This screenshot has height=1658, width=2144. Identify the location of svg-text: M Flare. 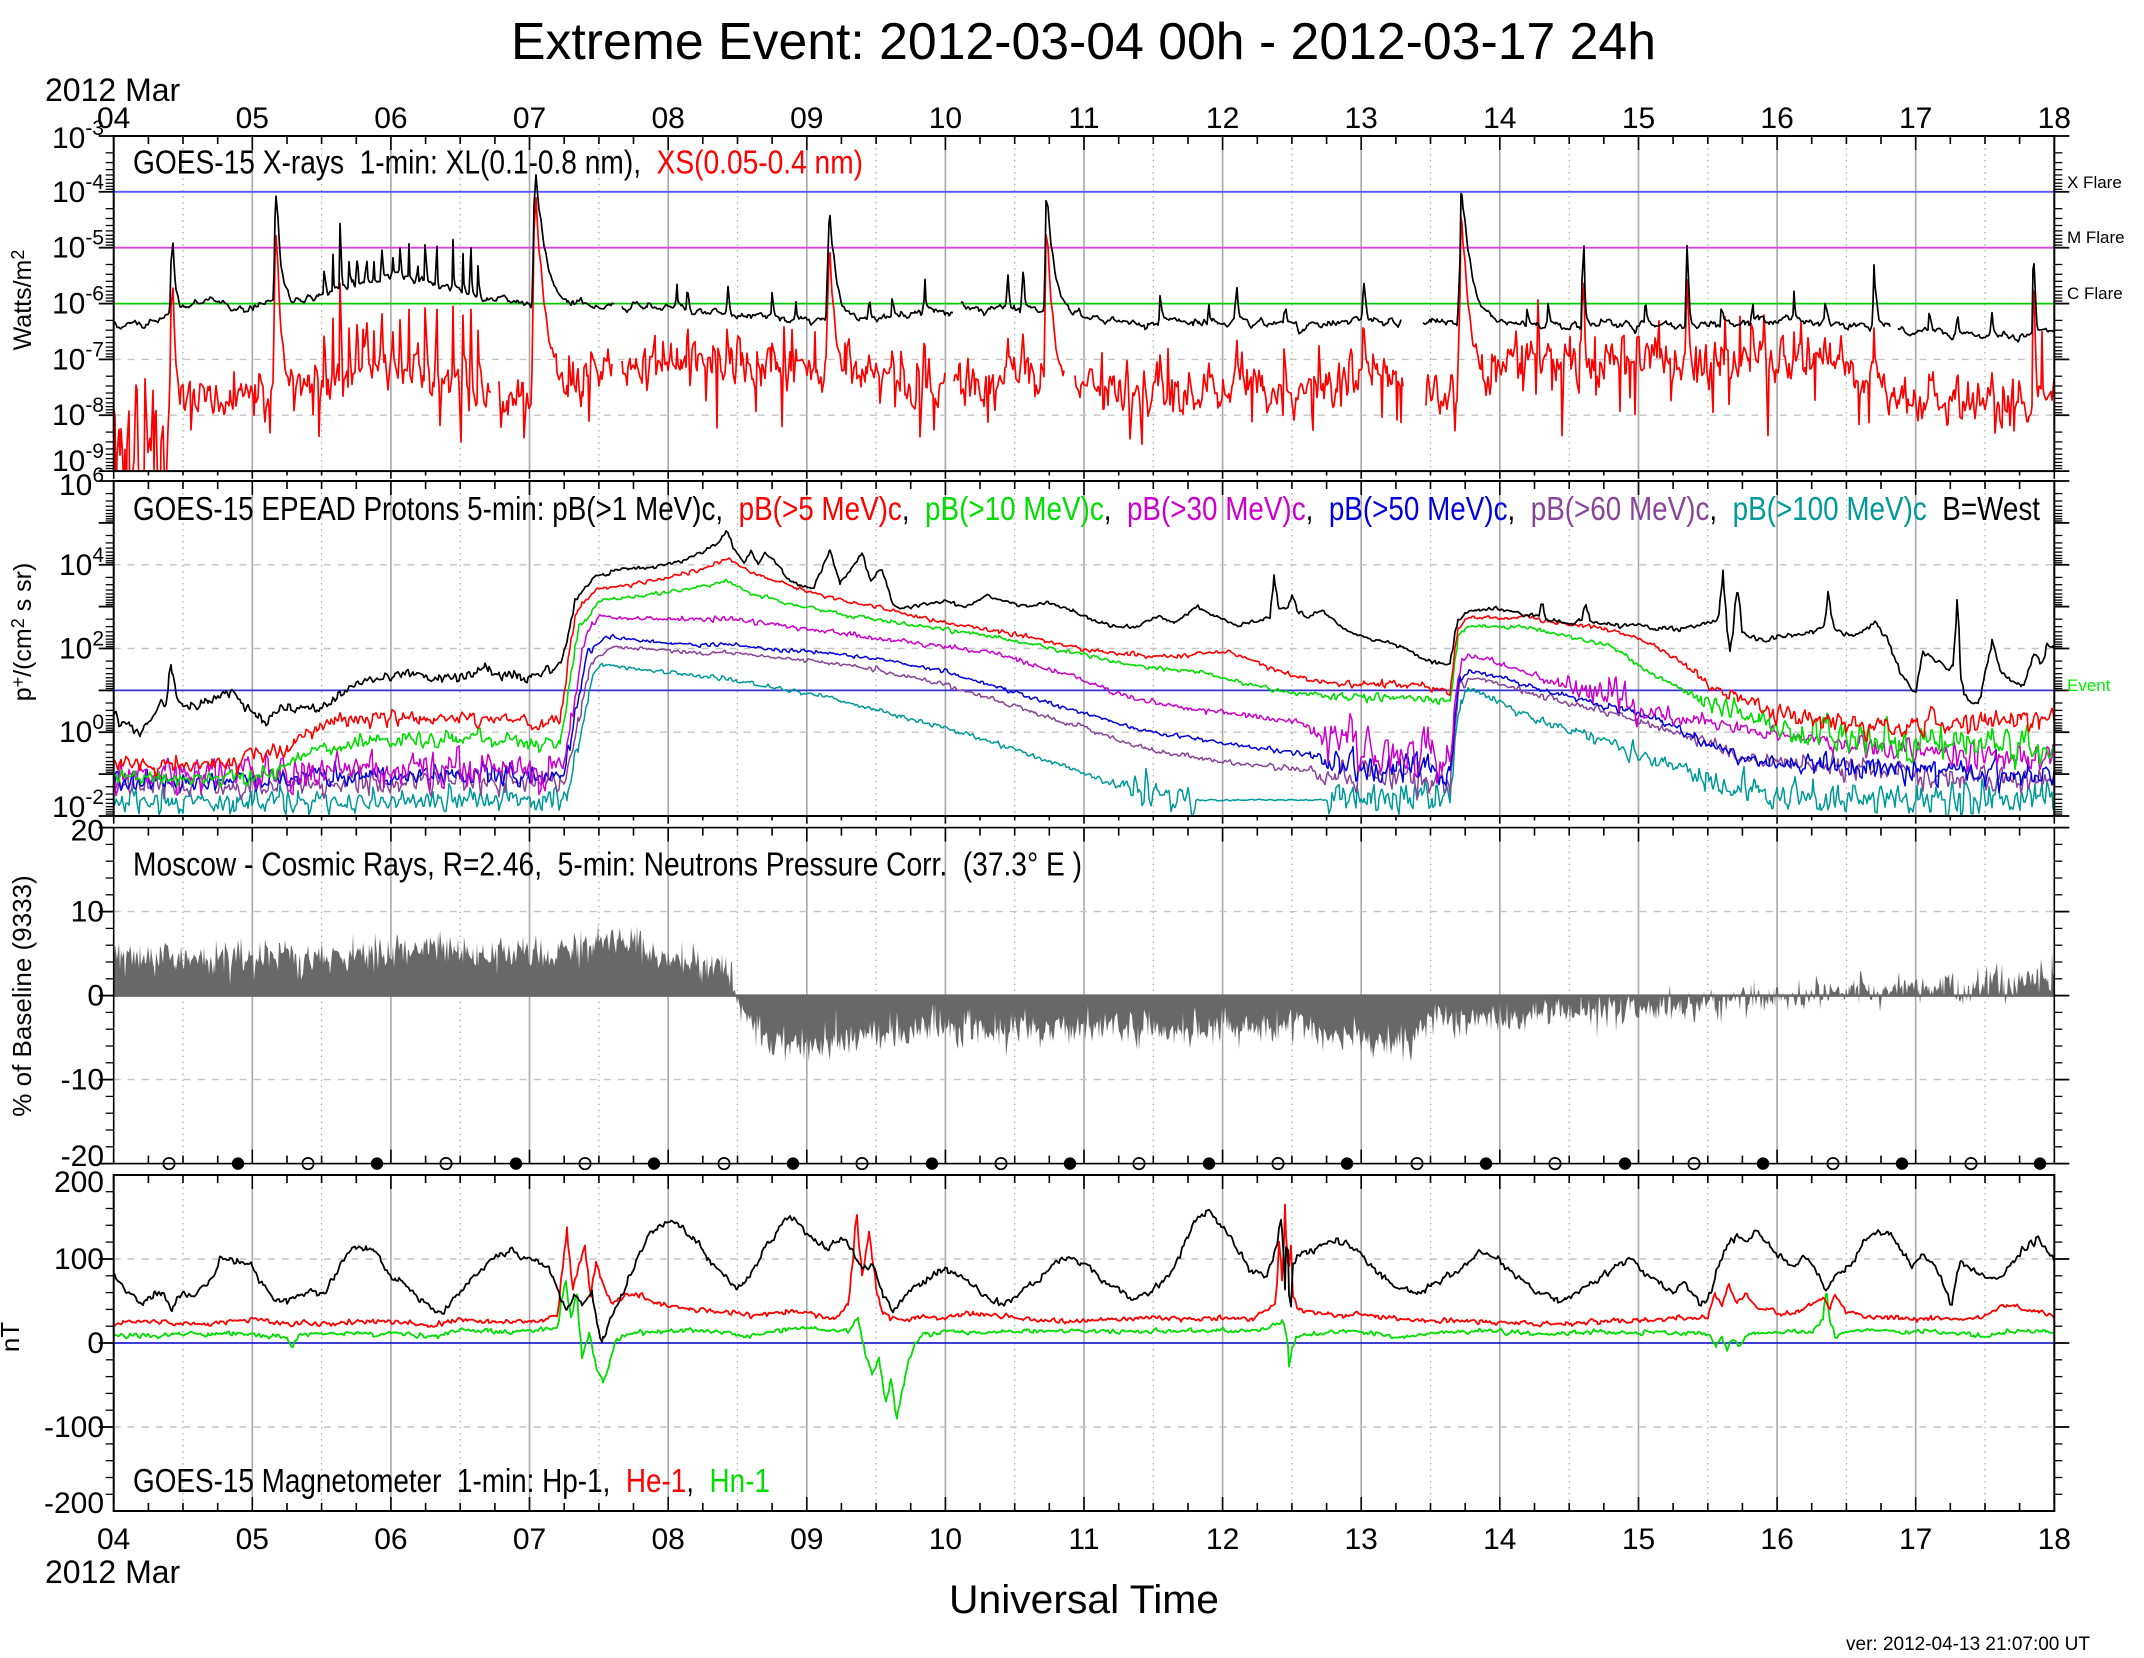
(2096, 237).